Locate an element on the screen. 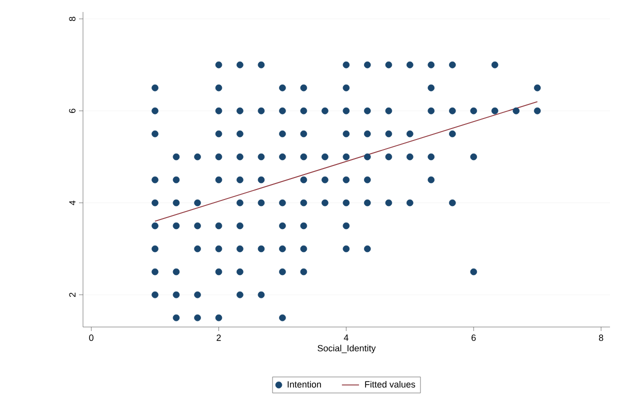 Image resolution: width=617 pixels, height=410 pixels. x-tick-label: 0 is located at coordinates (91, 337).